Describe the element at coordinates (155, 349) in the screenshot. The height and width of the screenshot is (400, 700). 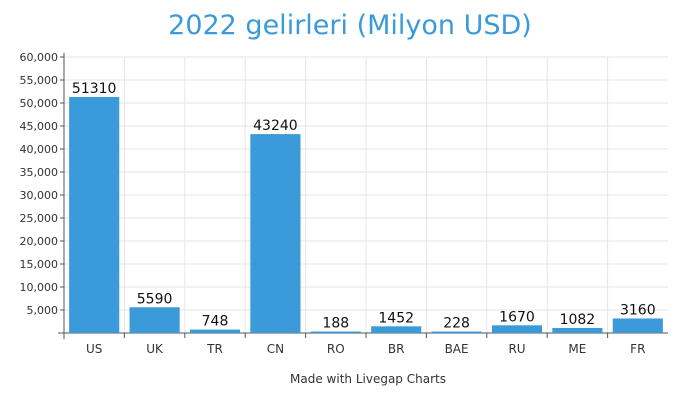
I see `x-tick-label-uk: UK` at that location.